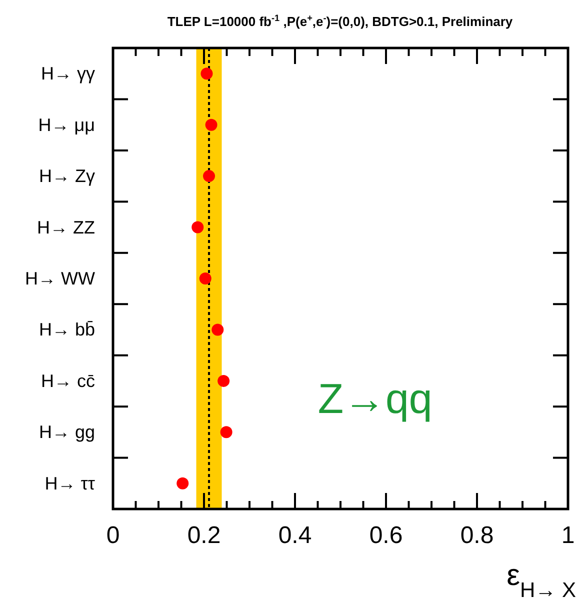  Describe the element at coordinates (477, 535) in the screenshot. I see `x-tick-label: 0.8` at that location.